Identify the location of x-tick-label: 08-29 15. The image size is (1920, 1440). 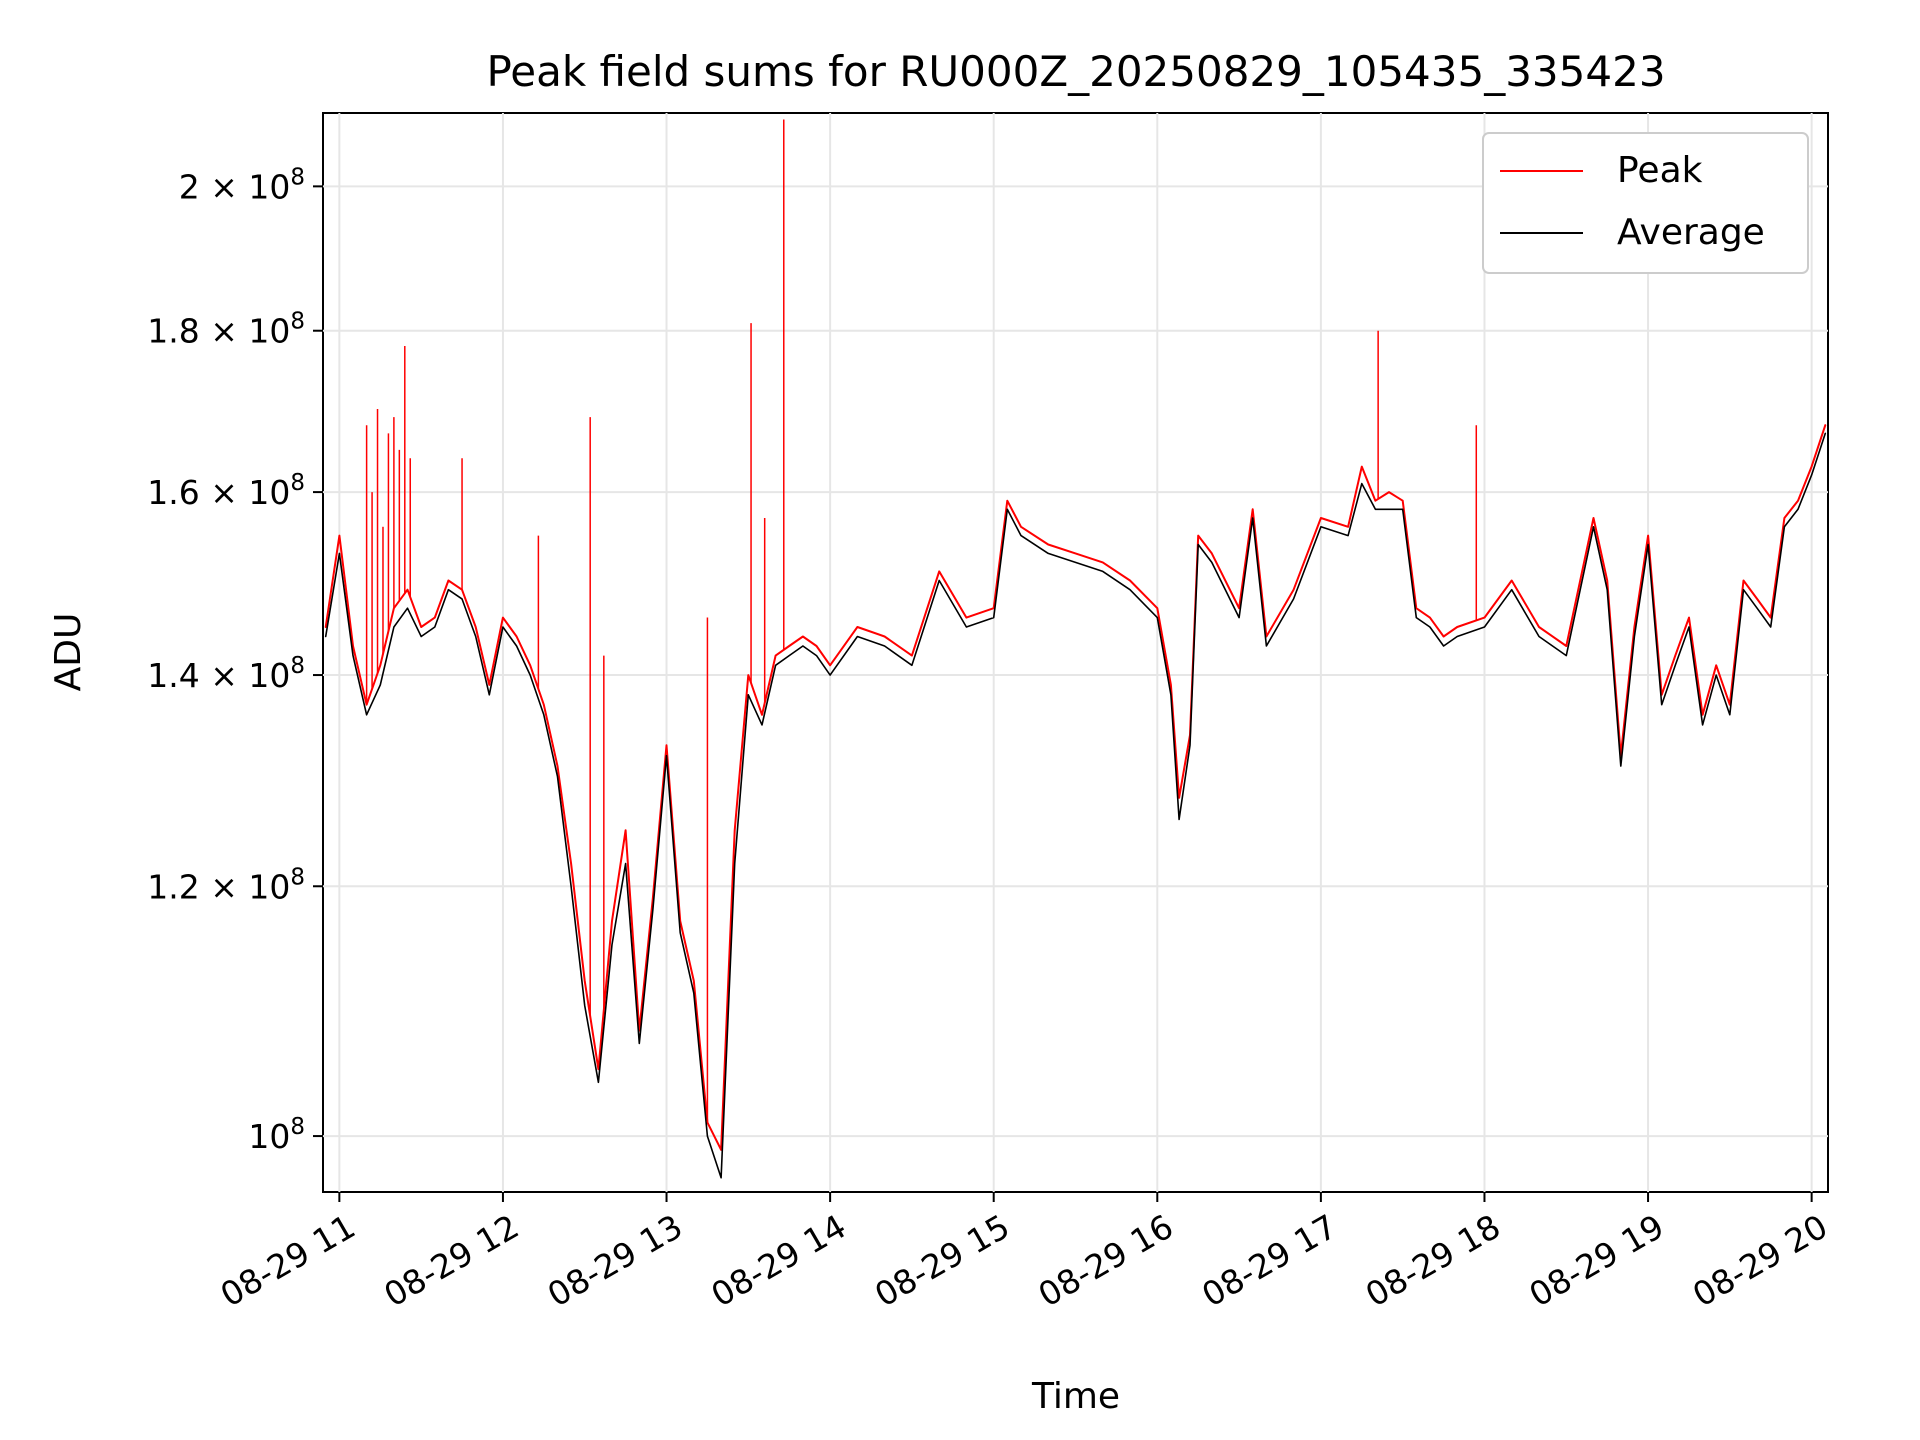
(942, 1261).